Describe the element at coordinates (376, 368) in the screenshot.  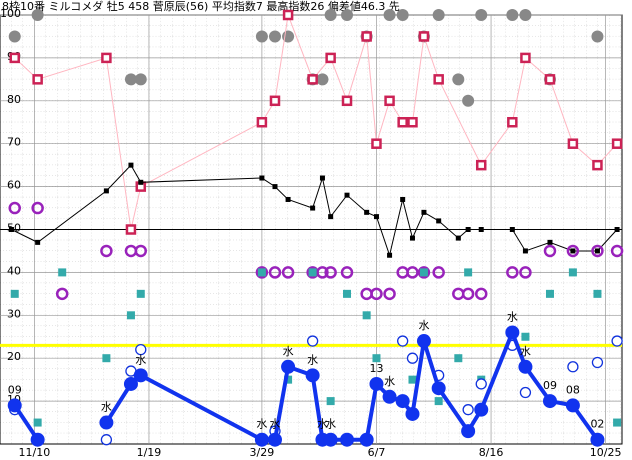
I see `point-label: 13` at that location.